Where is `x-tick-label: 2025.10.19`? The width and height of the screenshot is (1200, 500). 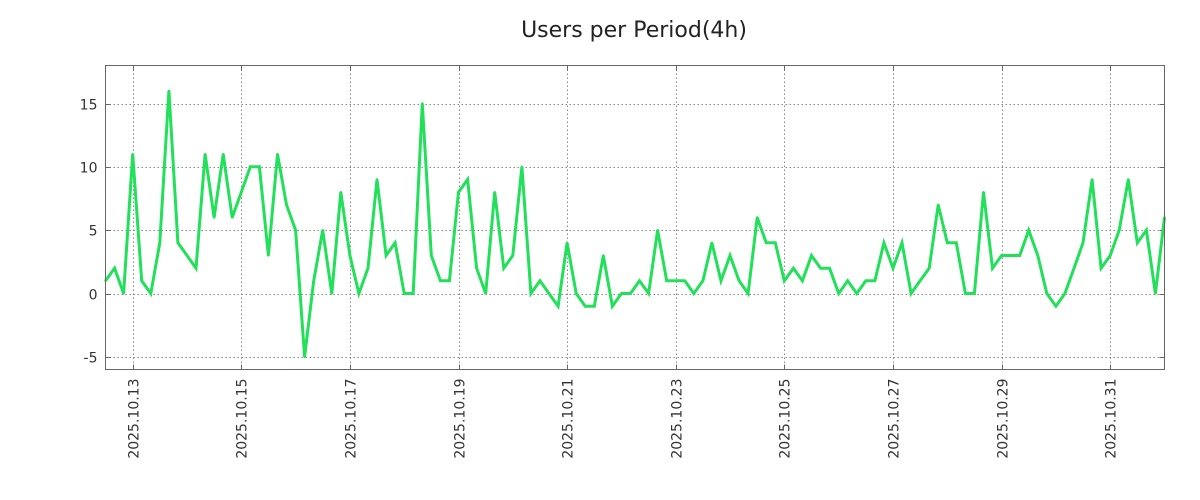 x-tick-label: 2025.10.19 is located at coordinates (461, 419).